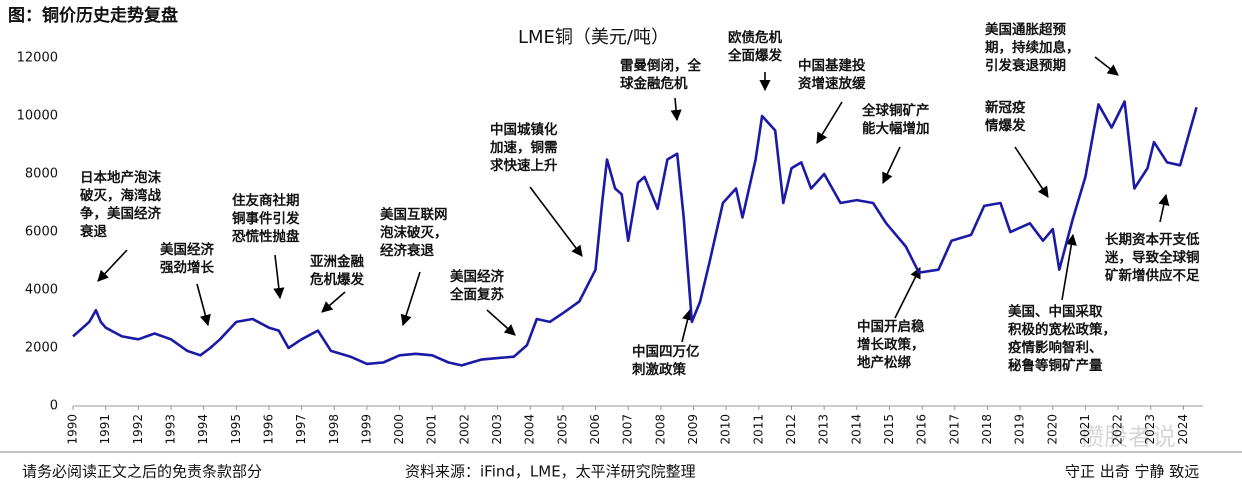  Describe the element at coordinates (266, 236) in the screenshot. I see `annotation-line: 恐慌性抛盘` at that location.